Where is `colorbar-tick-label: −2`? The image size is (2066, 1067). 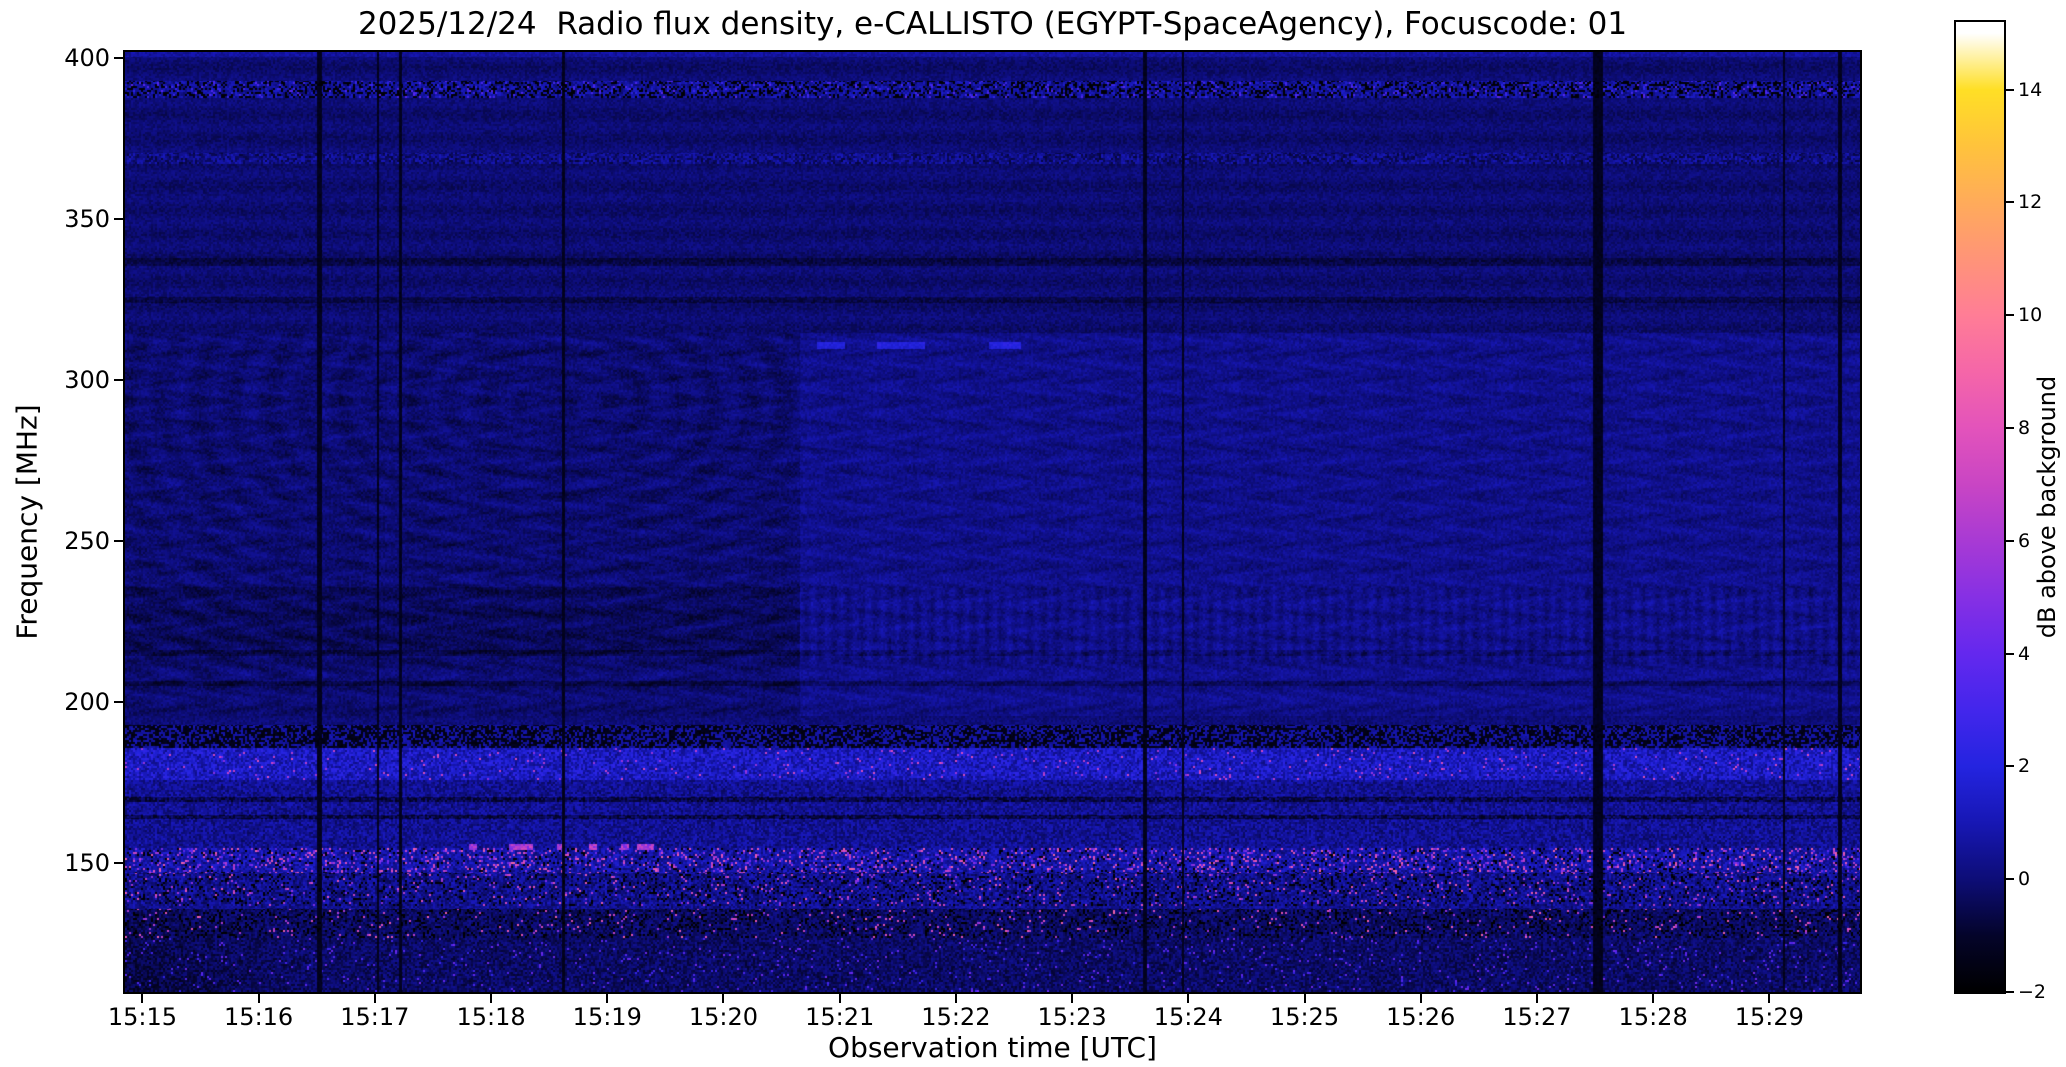 colorbar-tick-label: −2 is located at coordinates (2032, 992).